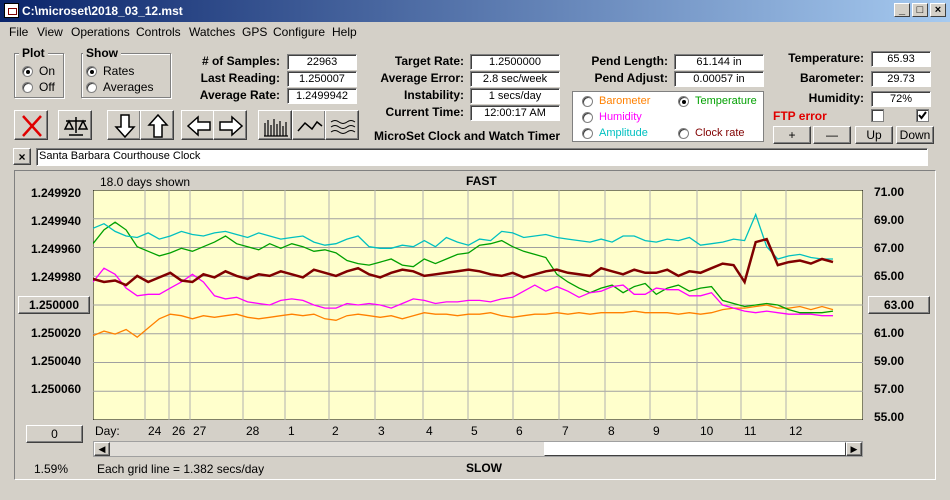 The image size is (950, 500). I want to click on scroll-right-icon: ▶, so click(854, 449).